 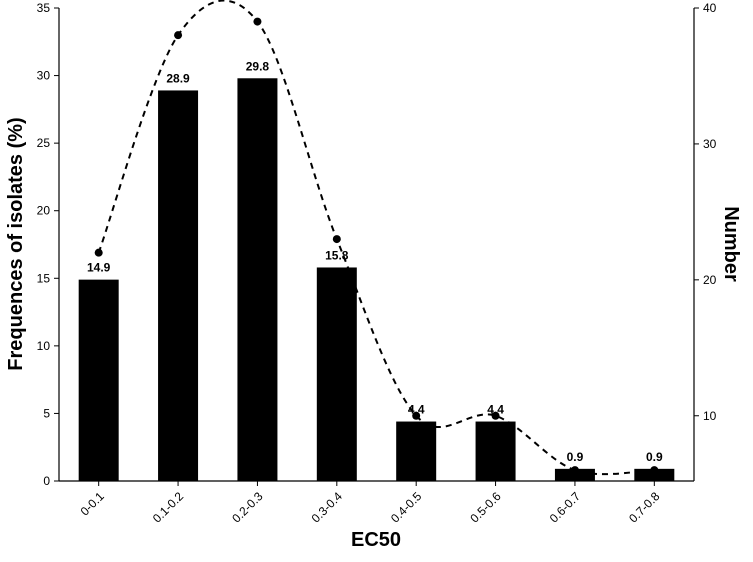 I want to click on bar-value-label-0.1-0.2: 28.9, so click(x=178, y=78).